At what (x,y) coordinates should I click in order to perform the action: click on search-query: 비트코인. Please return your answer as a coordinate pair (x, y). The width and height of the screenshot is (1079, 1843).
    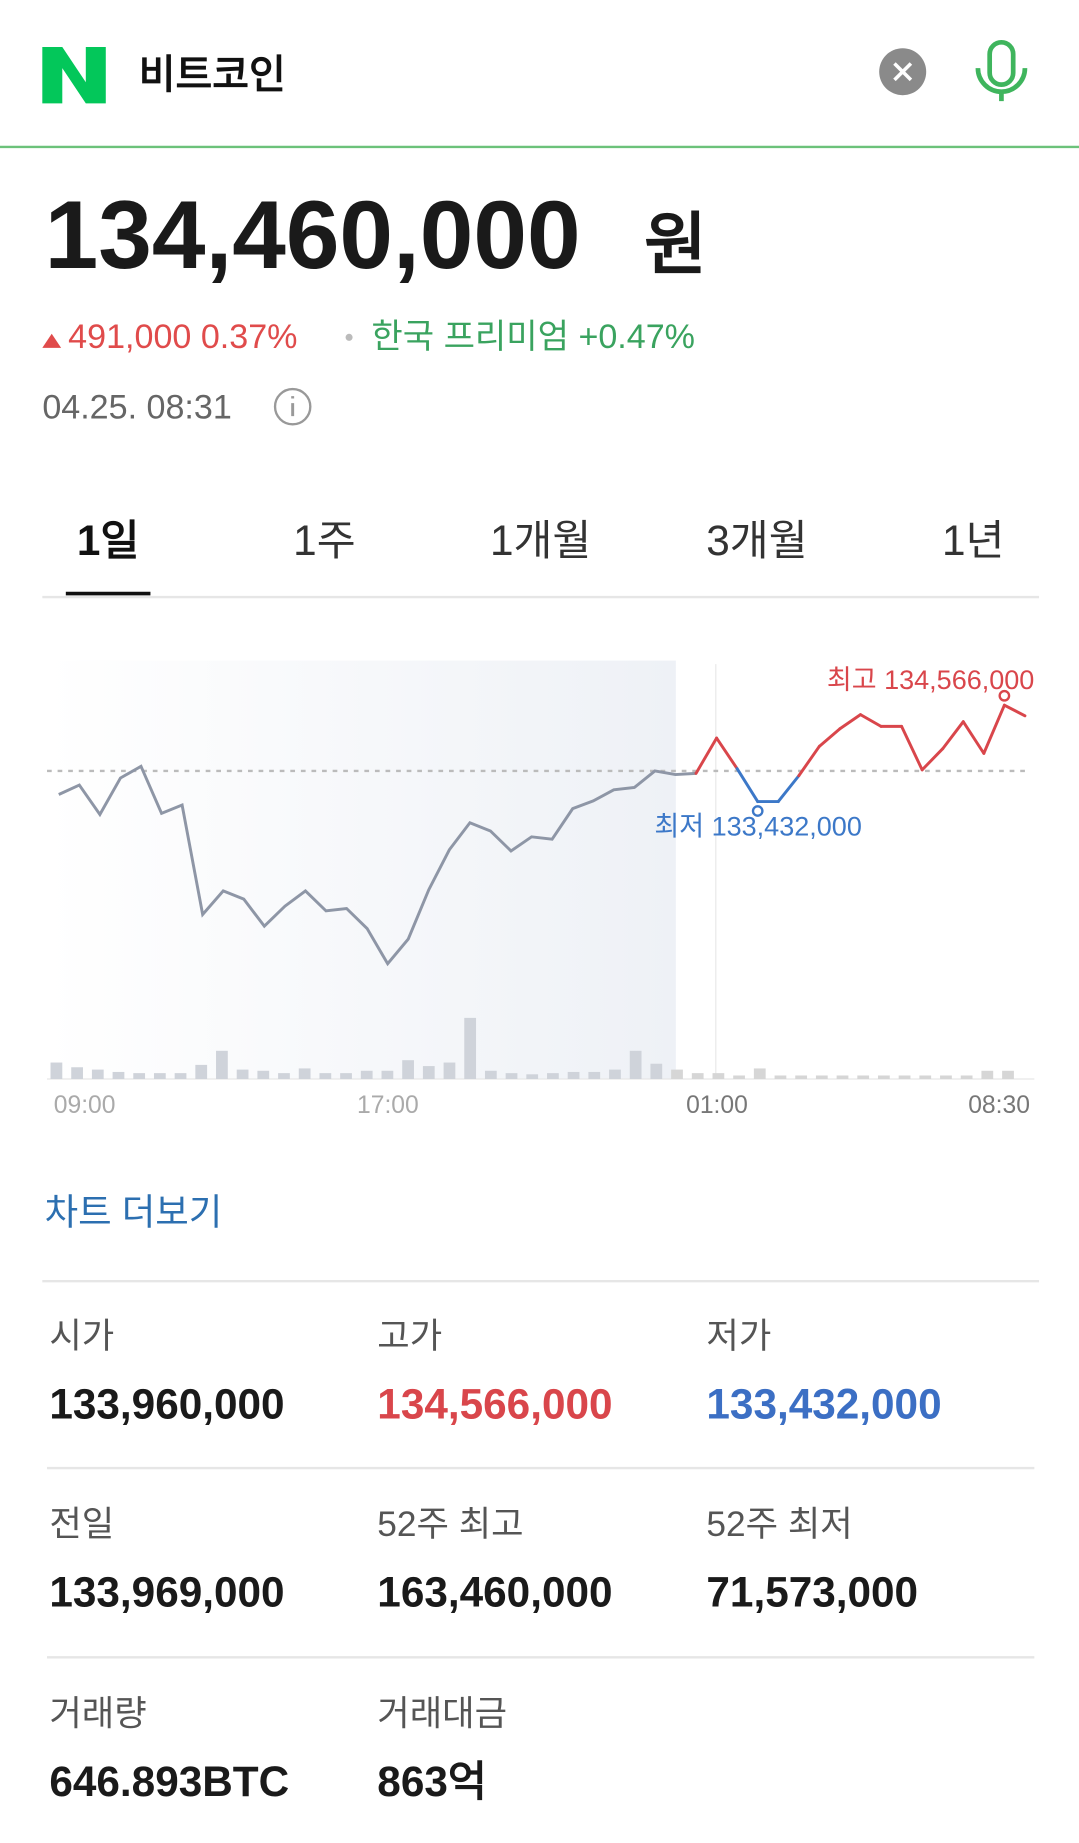
    Looking at the image, I should click on (212, 75).